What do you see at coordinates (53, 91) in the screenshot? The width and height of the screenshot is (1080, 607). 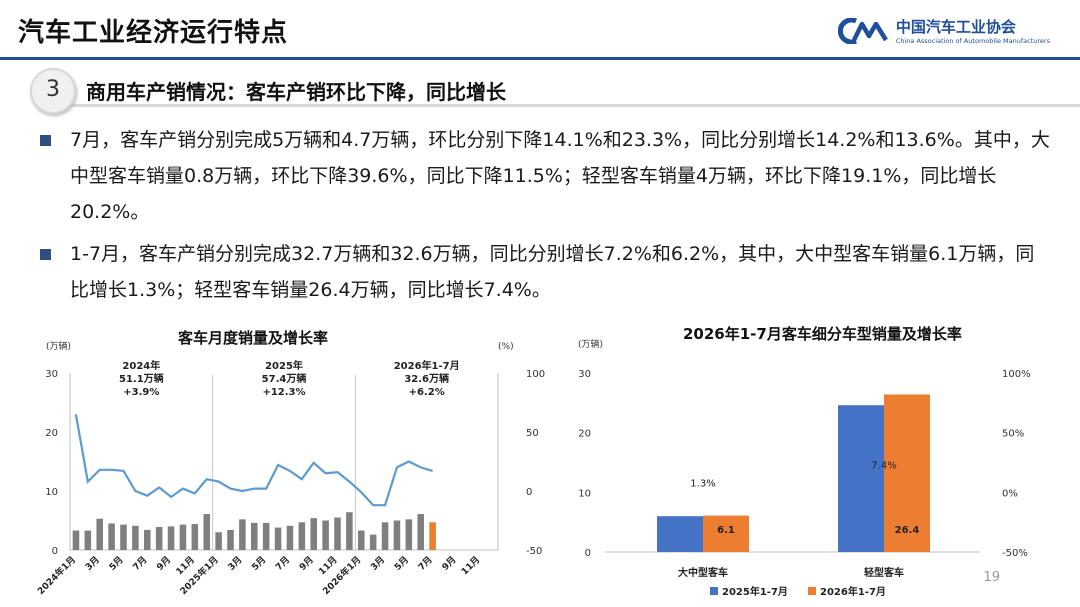 I see `section-number: 3` at bounding box center [53, 91].